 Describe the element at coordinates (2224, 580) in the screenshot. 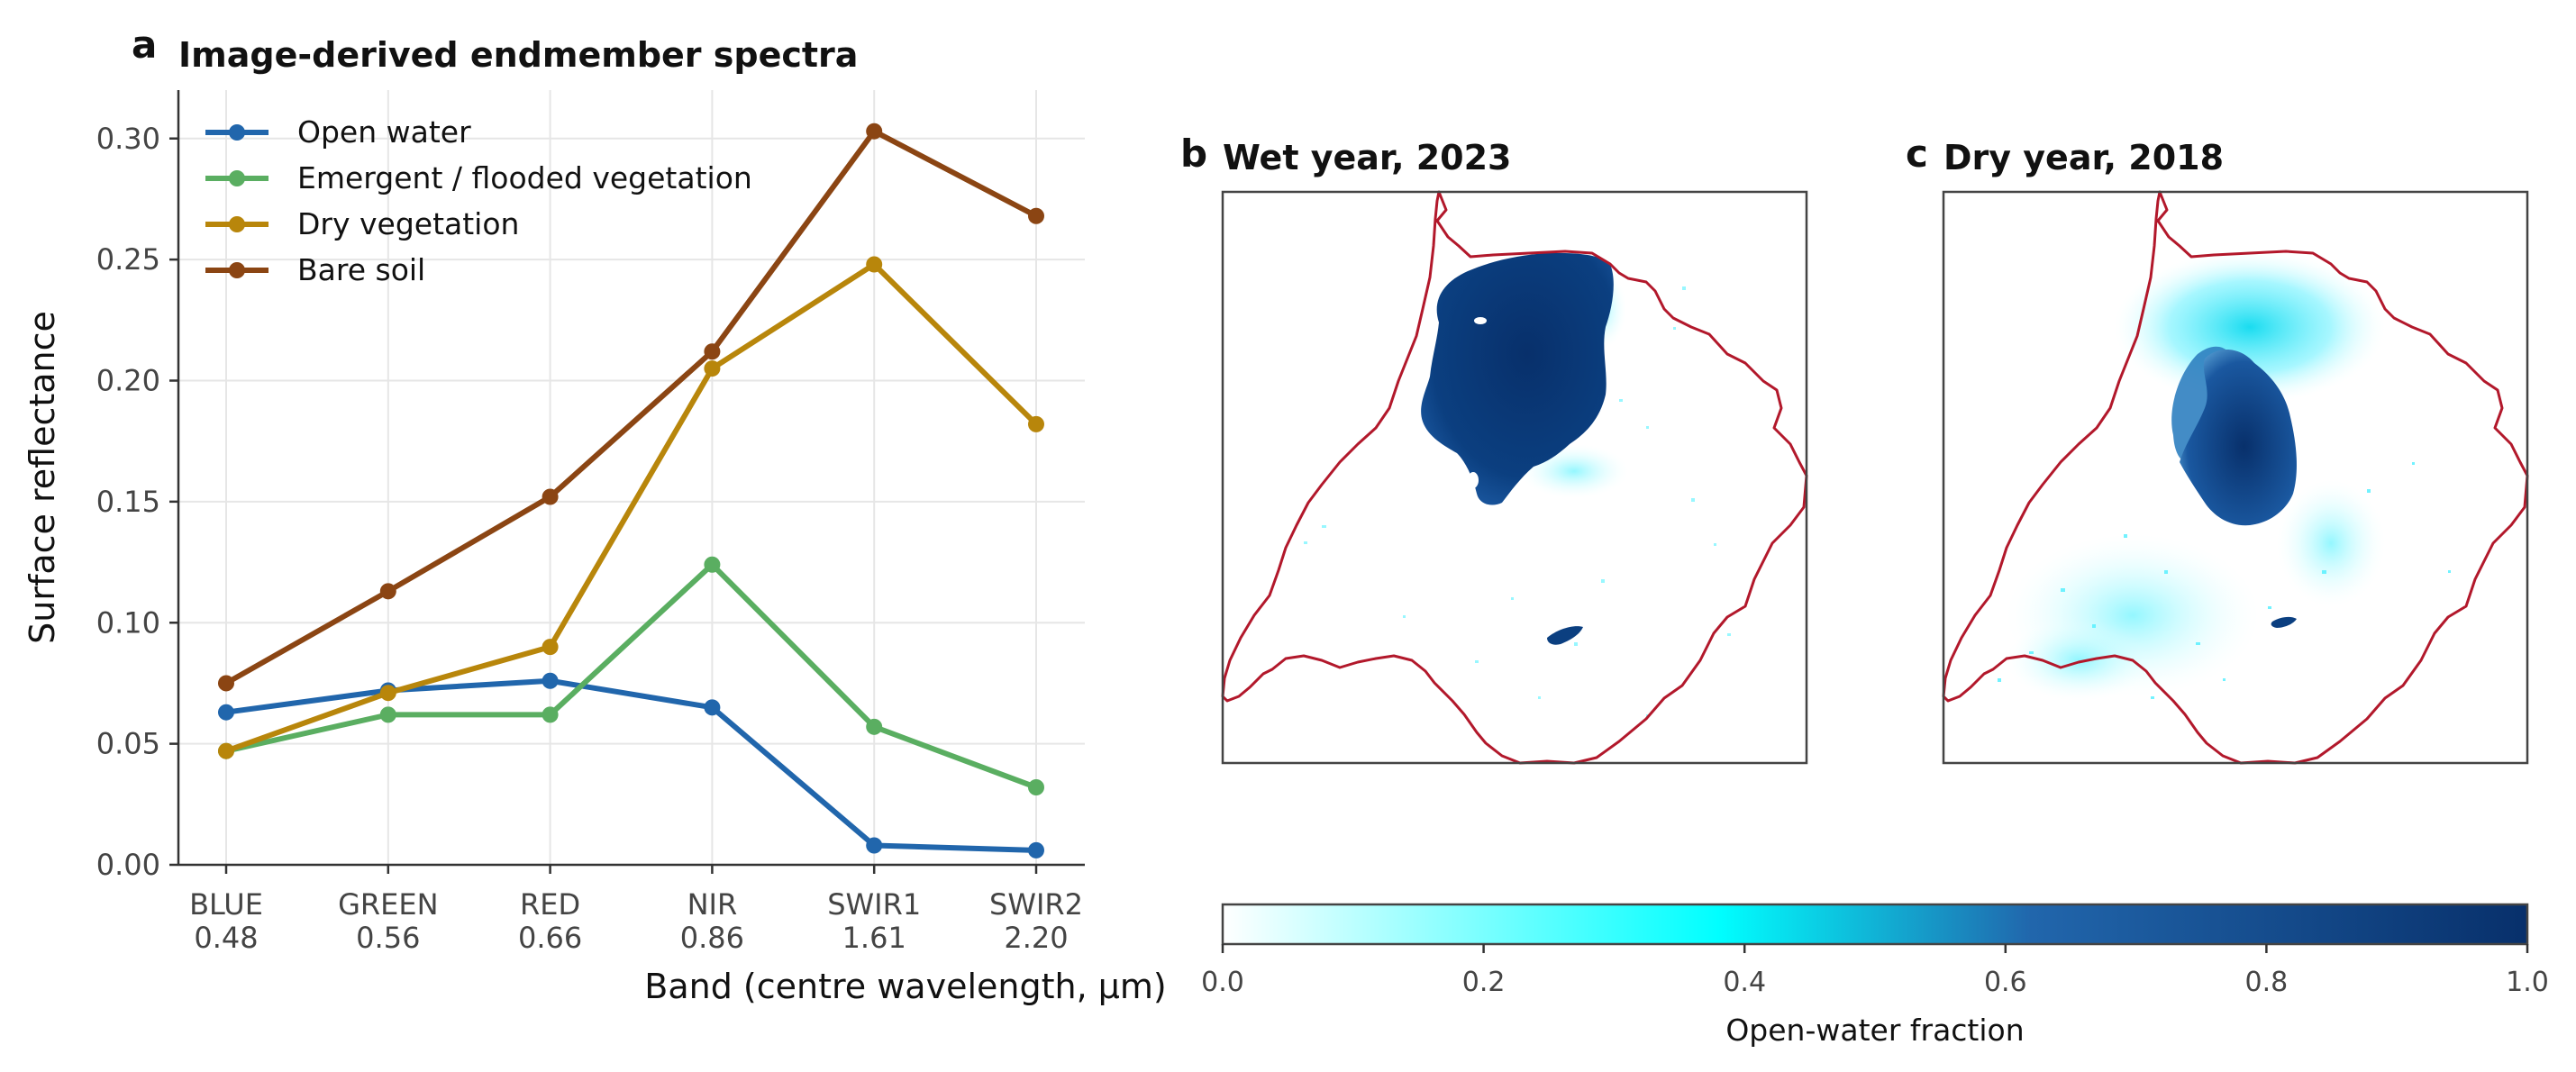

I see `dry-scatter-pixels` at that location.